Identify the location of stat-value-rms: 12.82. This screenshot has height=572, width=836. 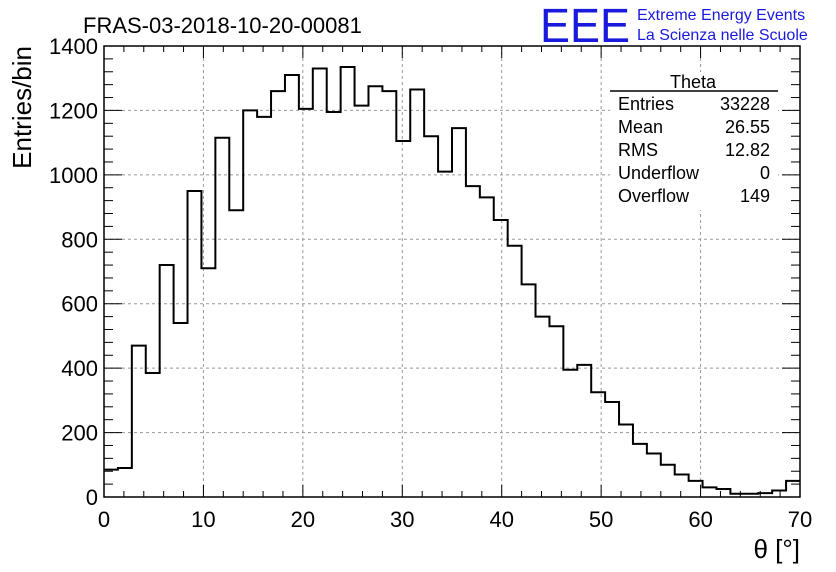
(747, 150).